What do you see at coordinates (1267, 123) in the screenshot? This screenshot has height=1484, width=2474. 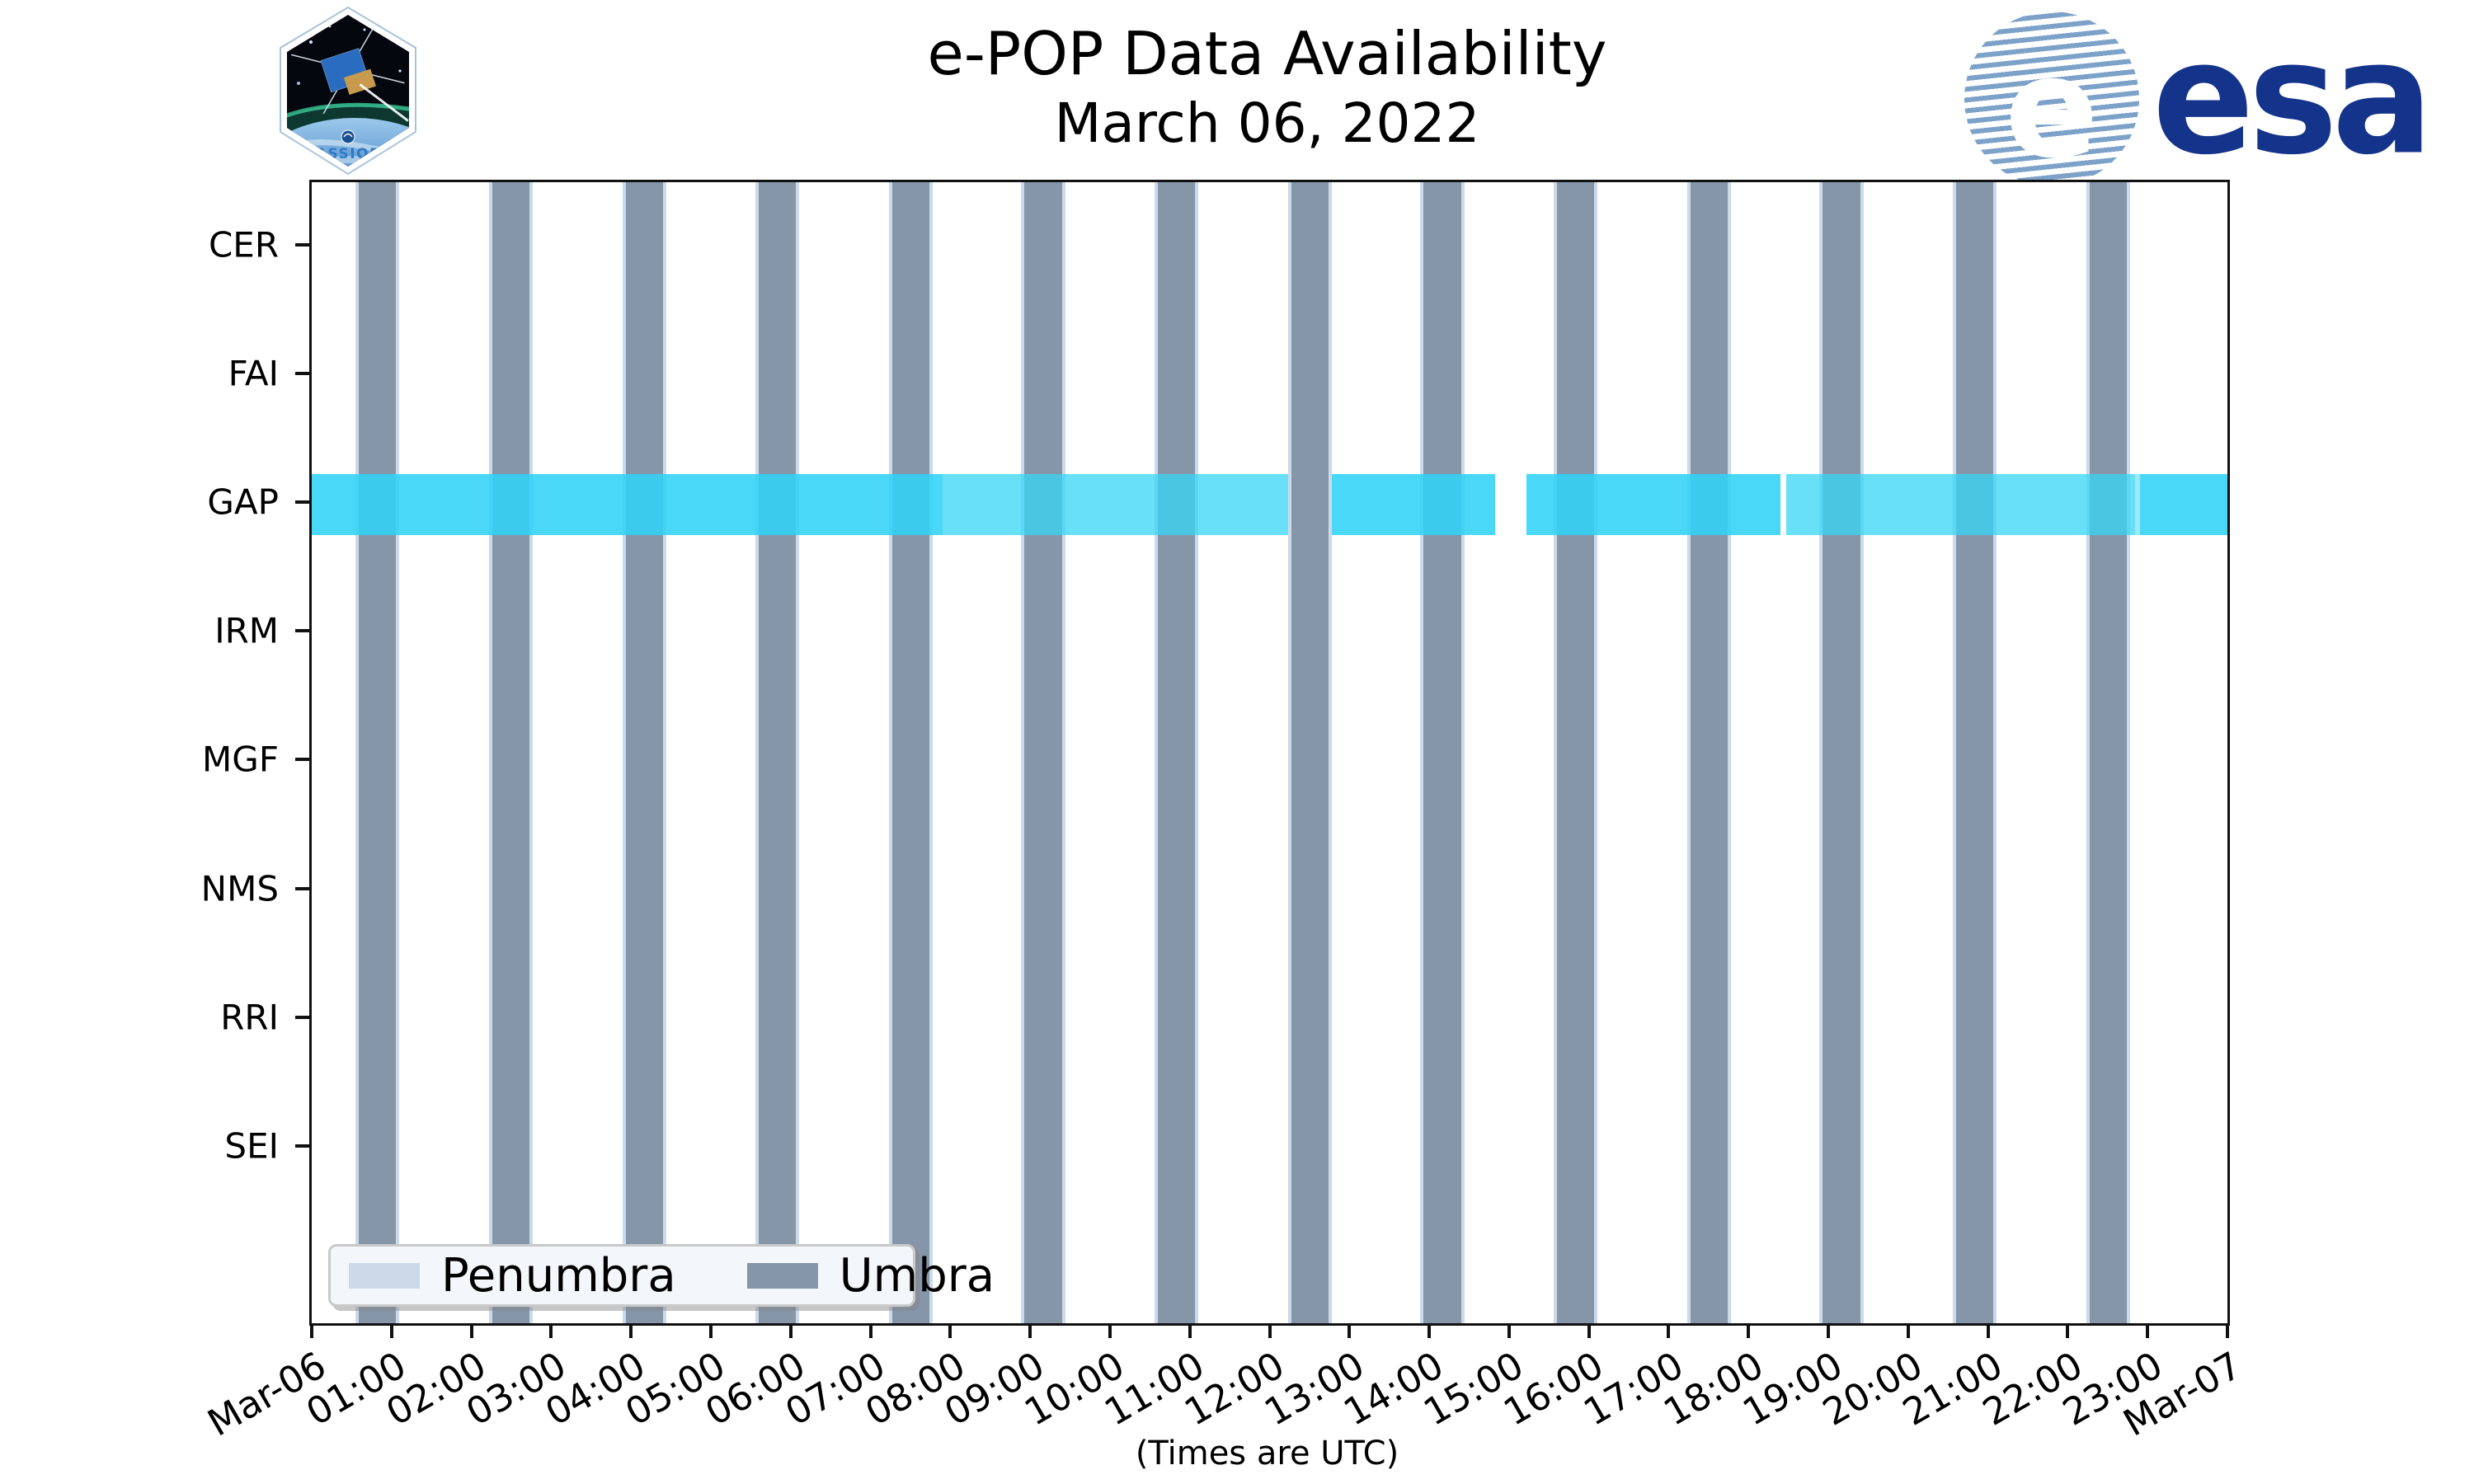 I see `chart-subtitle: March 06, 2022` at bounding box center [1267, 123].